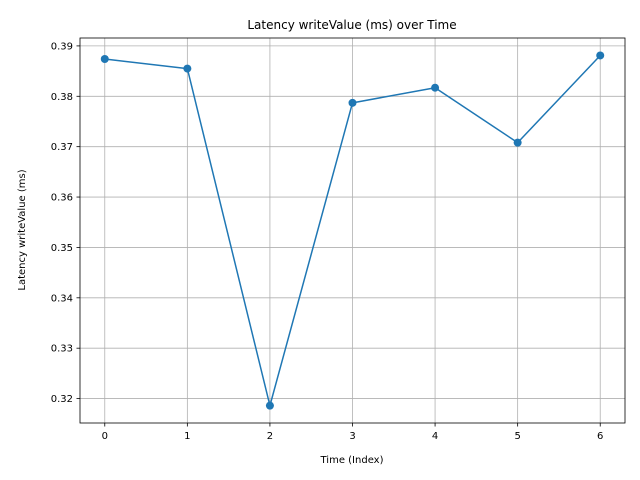  What do you see at coordinates (62, 97) in the screenshot?
I see `y-tick-label: 0.38` at bounding box center [62, 97].